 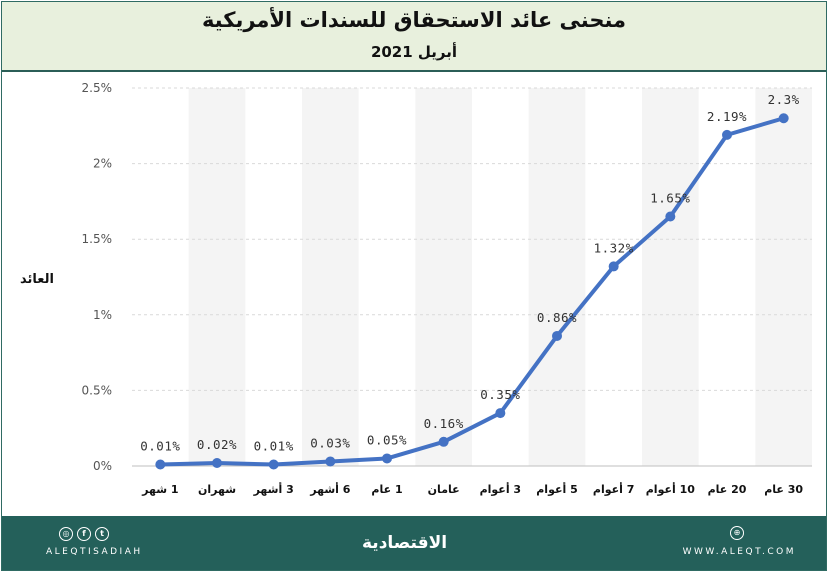 I want to click on data-label: 0.86%, so click(x=557, y=317).